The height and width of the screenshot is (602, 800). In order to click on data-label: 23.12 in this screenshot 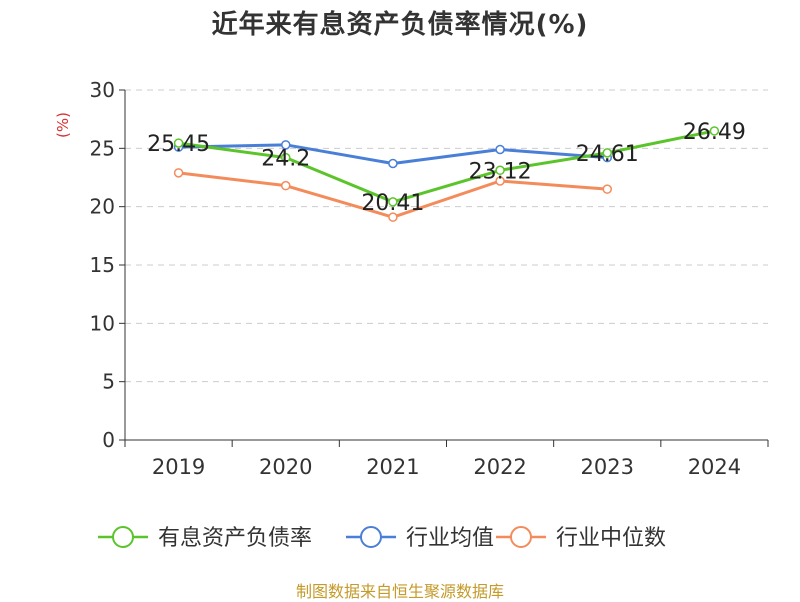, I will do `click(500, 171)`.